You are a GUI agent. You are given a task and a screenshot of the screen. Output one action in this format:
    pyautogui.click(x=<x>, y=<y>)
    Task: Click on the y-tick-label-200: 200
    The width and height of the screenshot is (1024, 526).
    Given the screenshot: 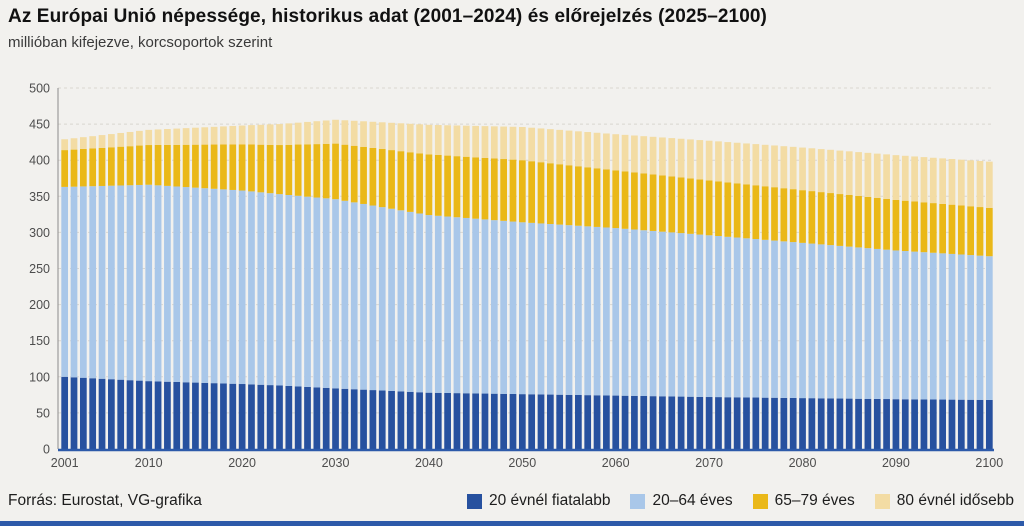 What is the action you would take?
    pyautogui.click(x=39, y=305)
    